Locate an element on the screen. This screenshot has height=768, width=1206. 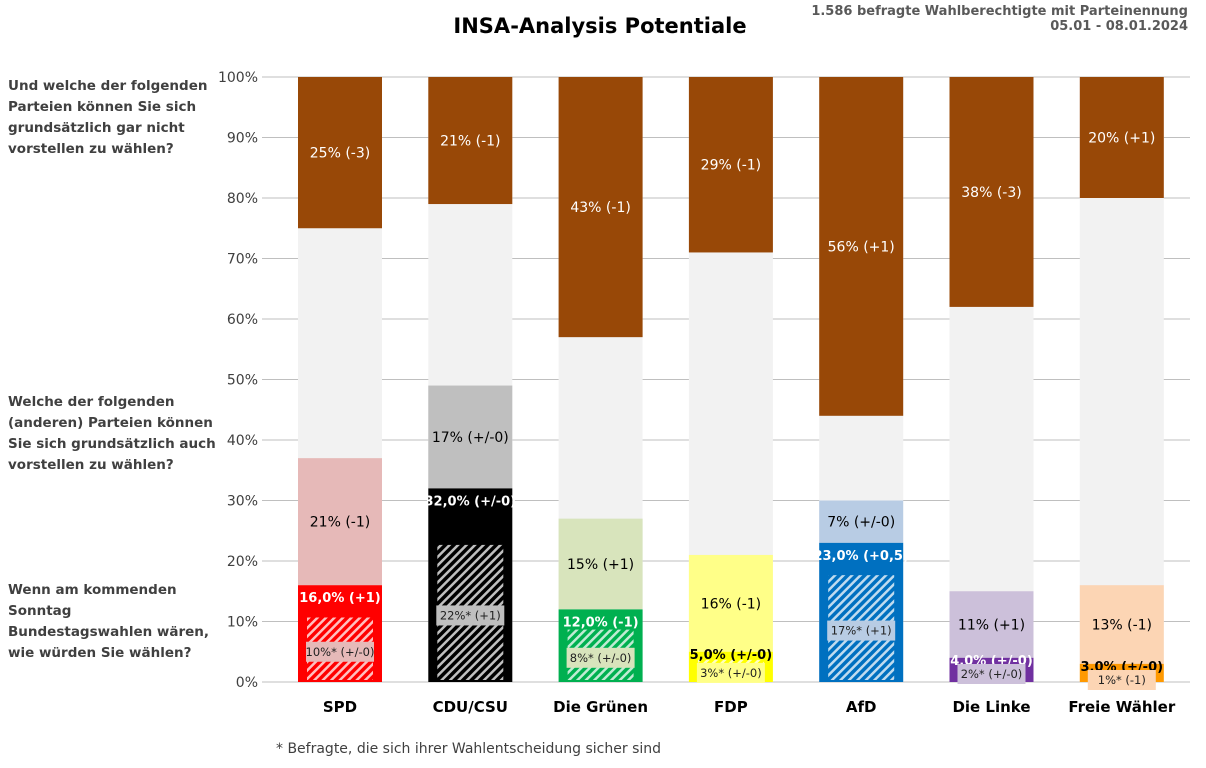
y-tick-label: 30% is located at coordinates (242, 502).